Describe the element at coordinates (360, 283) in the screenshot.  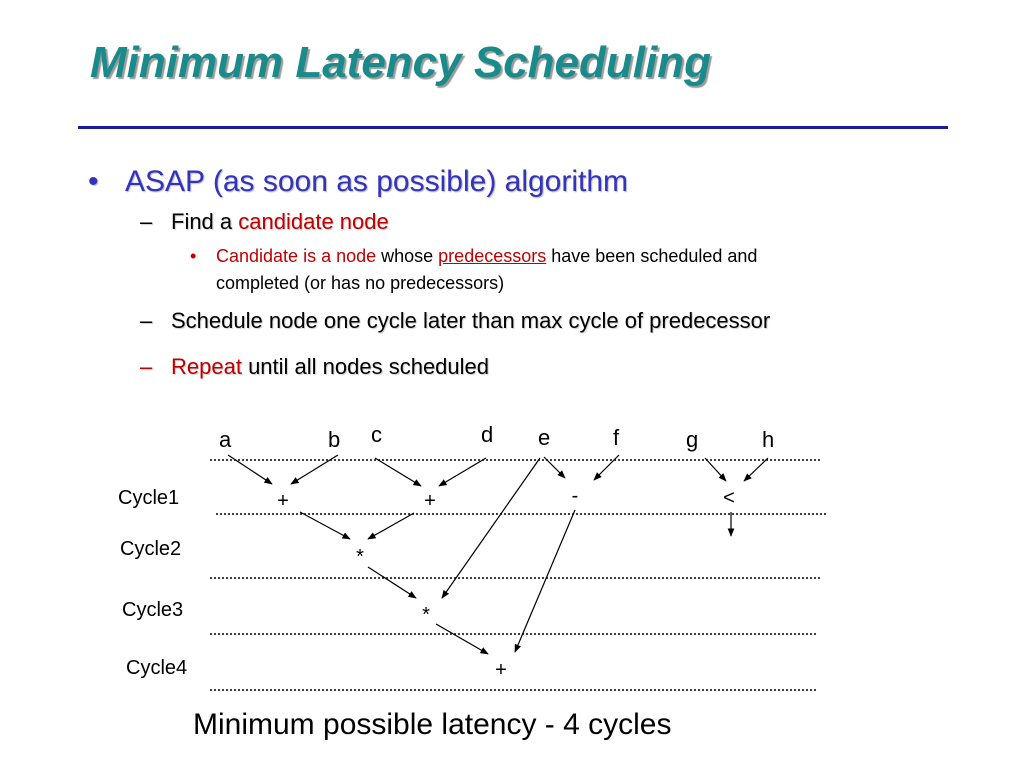
I see `candidate-definition-line2: completed (or has no predecessors)` at that location.